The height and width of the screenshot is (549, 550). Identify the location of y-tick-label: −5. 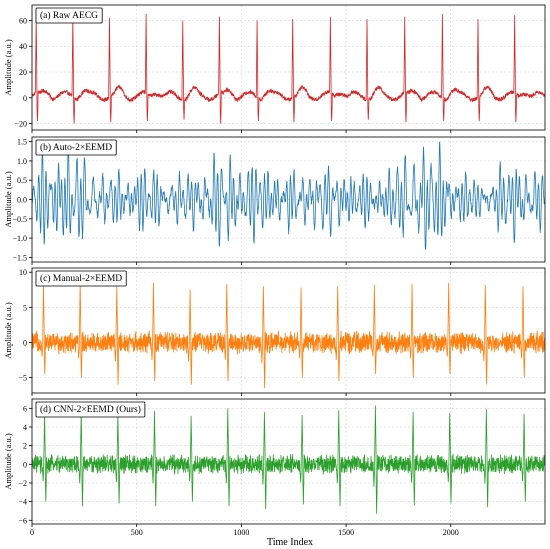
(22, 378).